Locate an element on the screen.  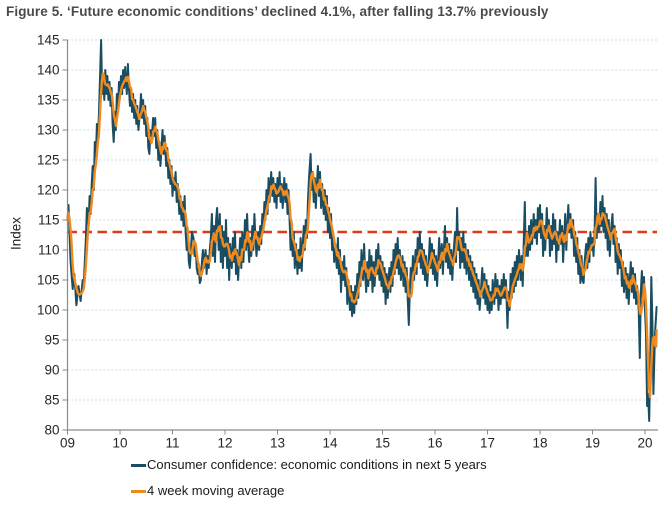
x-tick-label: 11 is located at coordinates (172, 443).